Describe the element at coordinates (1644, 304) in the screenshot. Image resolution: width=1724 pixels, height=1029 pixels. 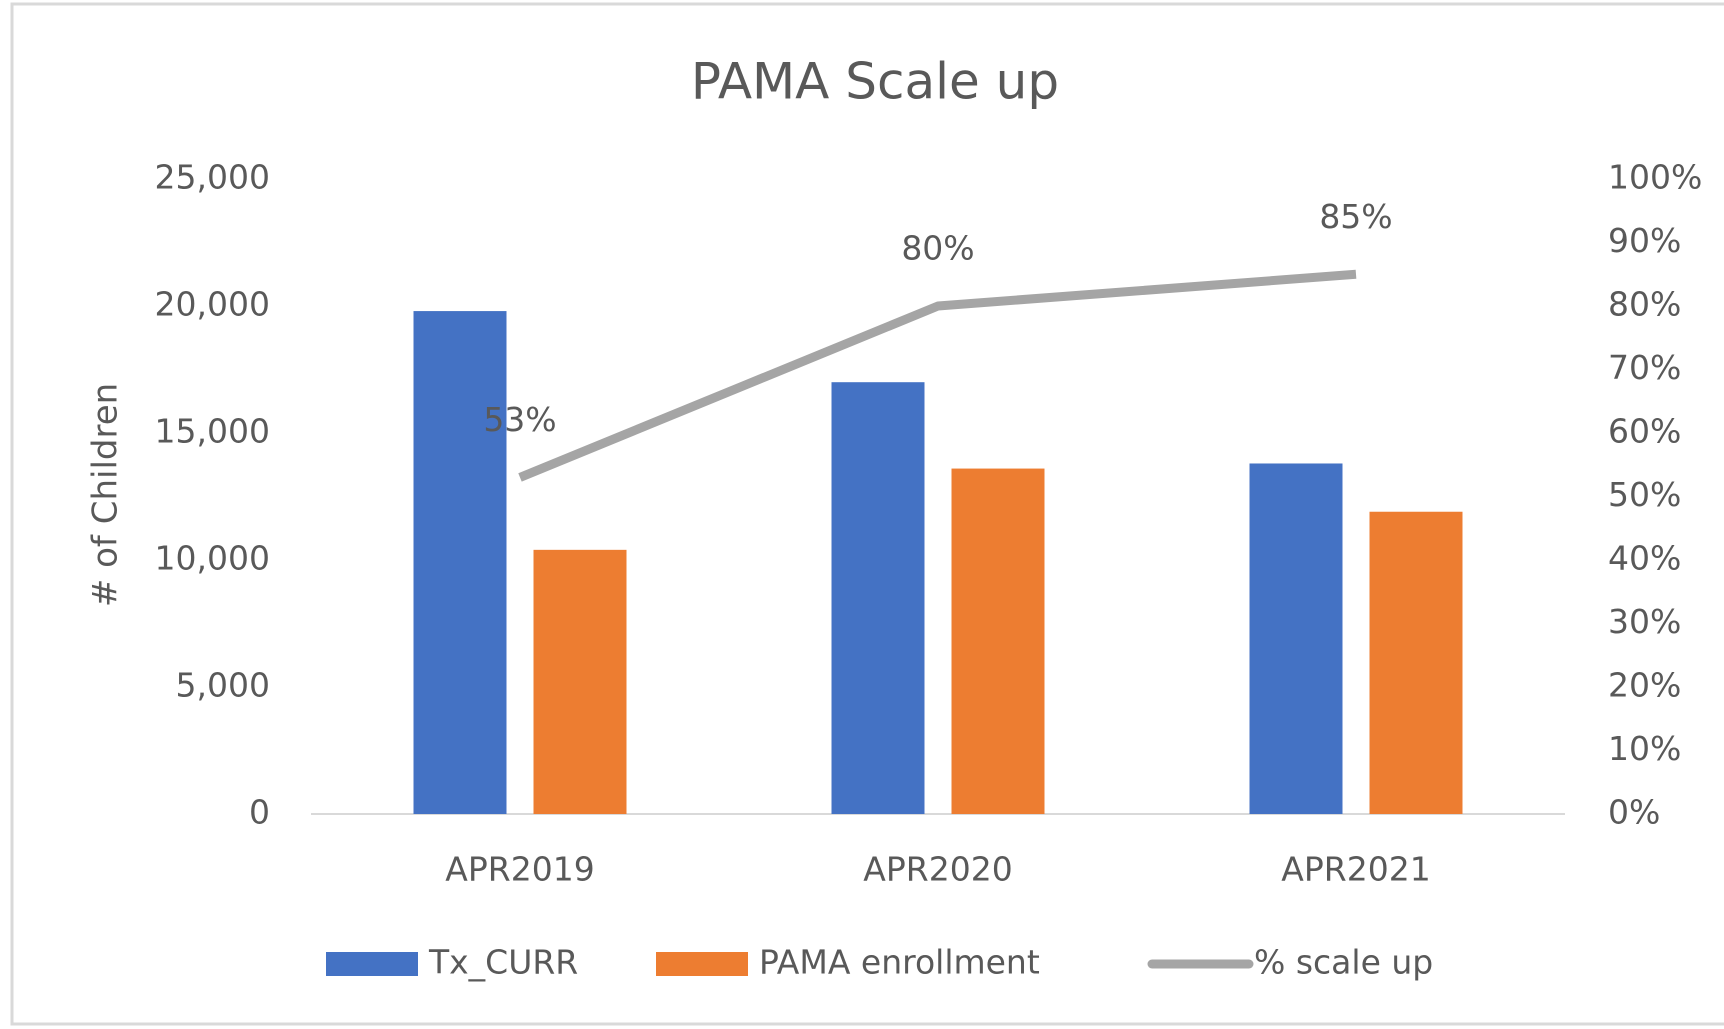
I see `y2-tick-label: 80%` at that location.